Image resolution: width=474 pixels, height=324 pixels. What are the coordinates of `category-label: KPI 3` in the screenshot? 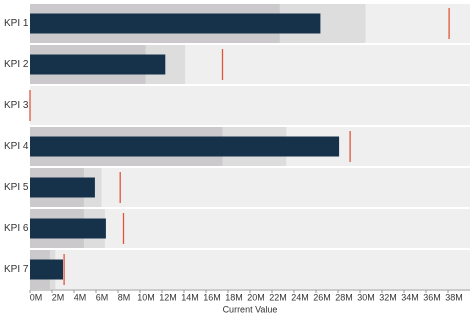 It's located at (16, 105).